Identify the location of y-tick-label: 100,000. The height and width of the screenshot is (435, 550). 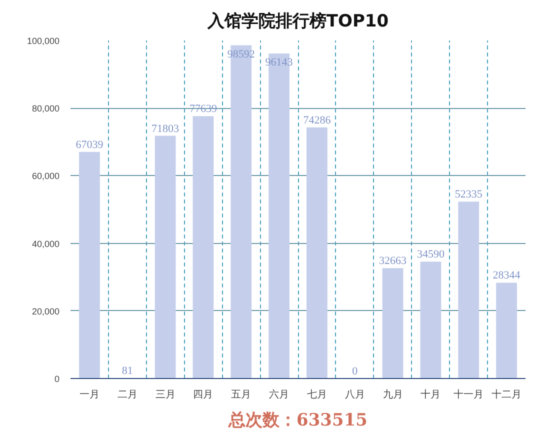
(43, 41).